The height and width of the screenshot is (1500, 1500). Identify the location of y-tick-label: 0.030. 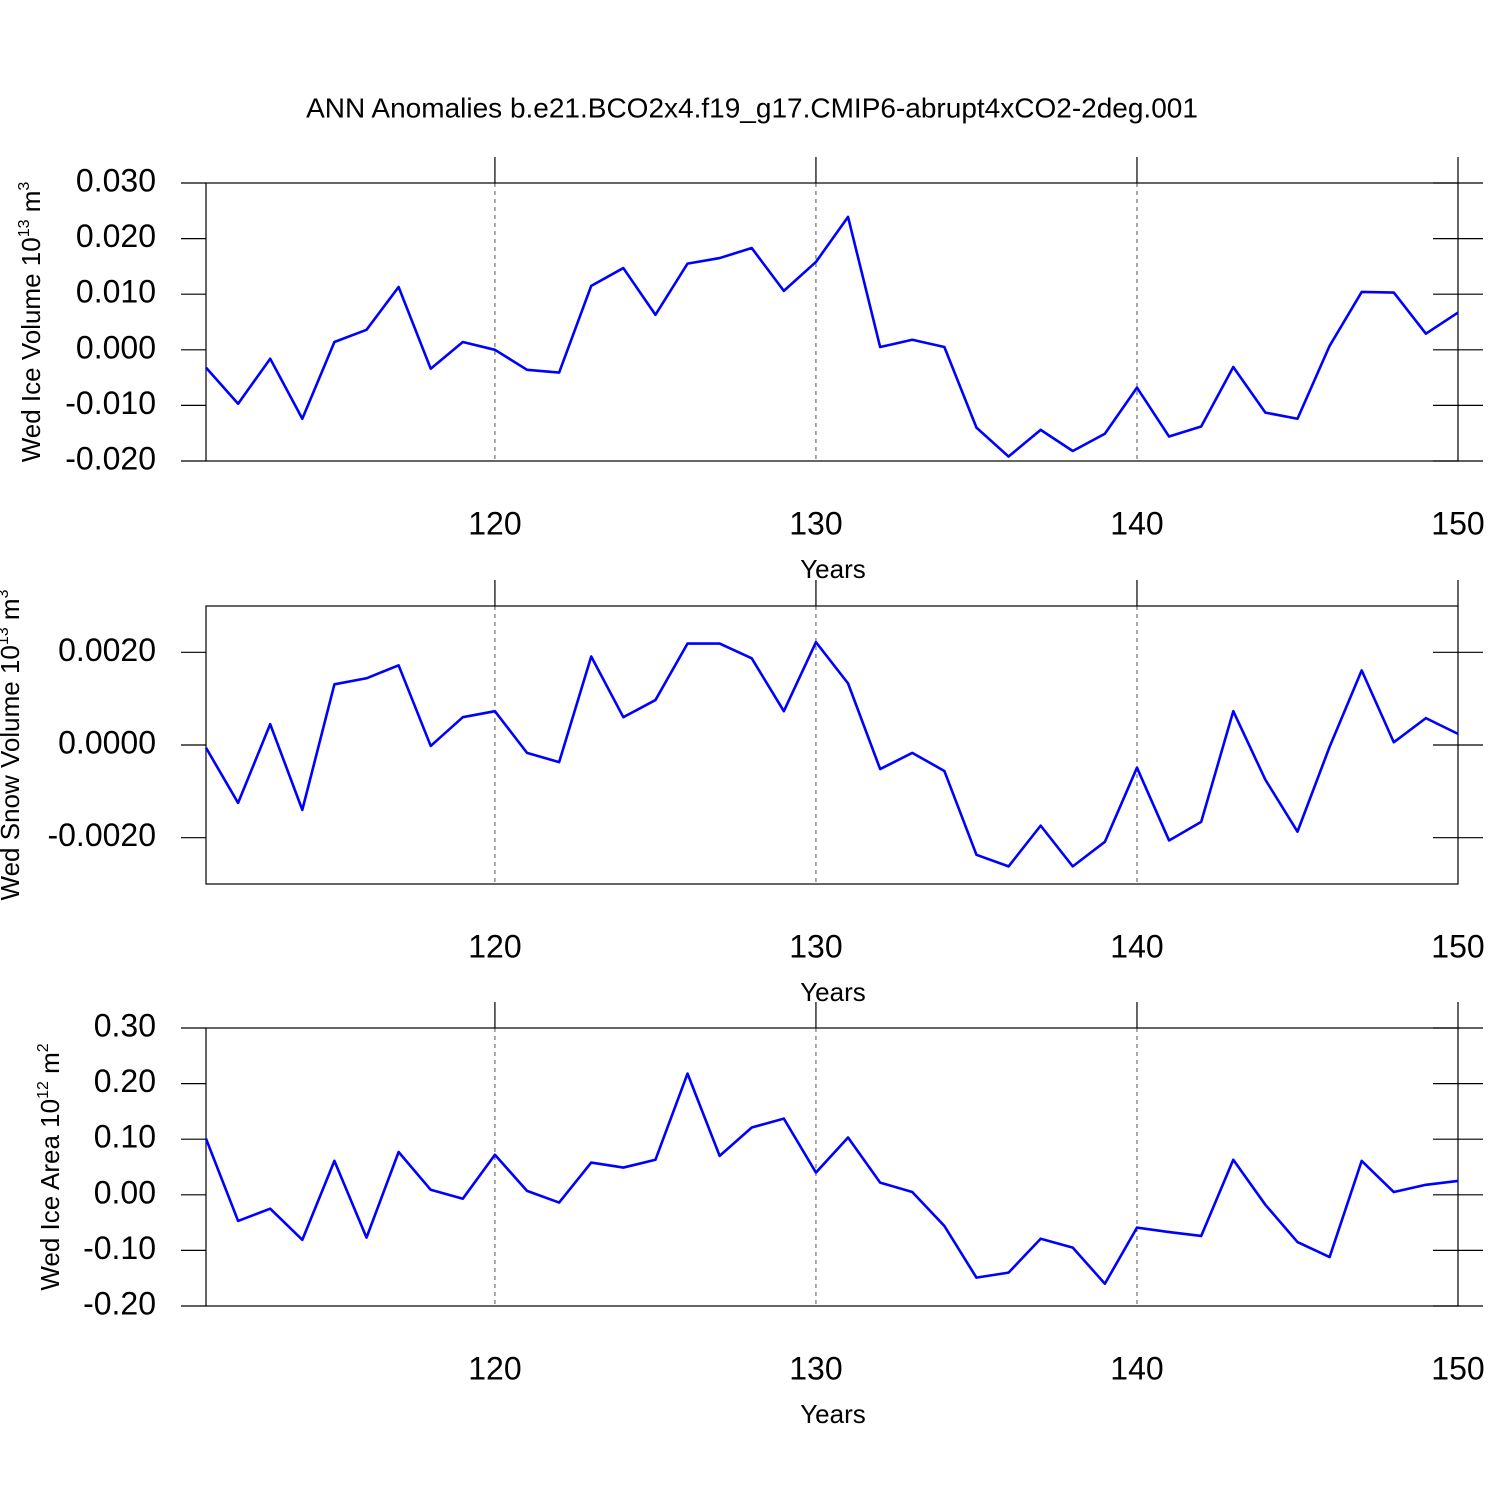
(116, 180).